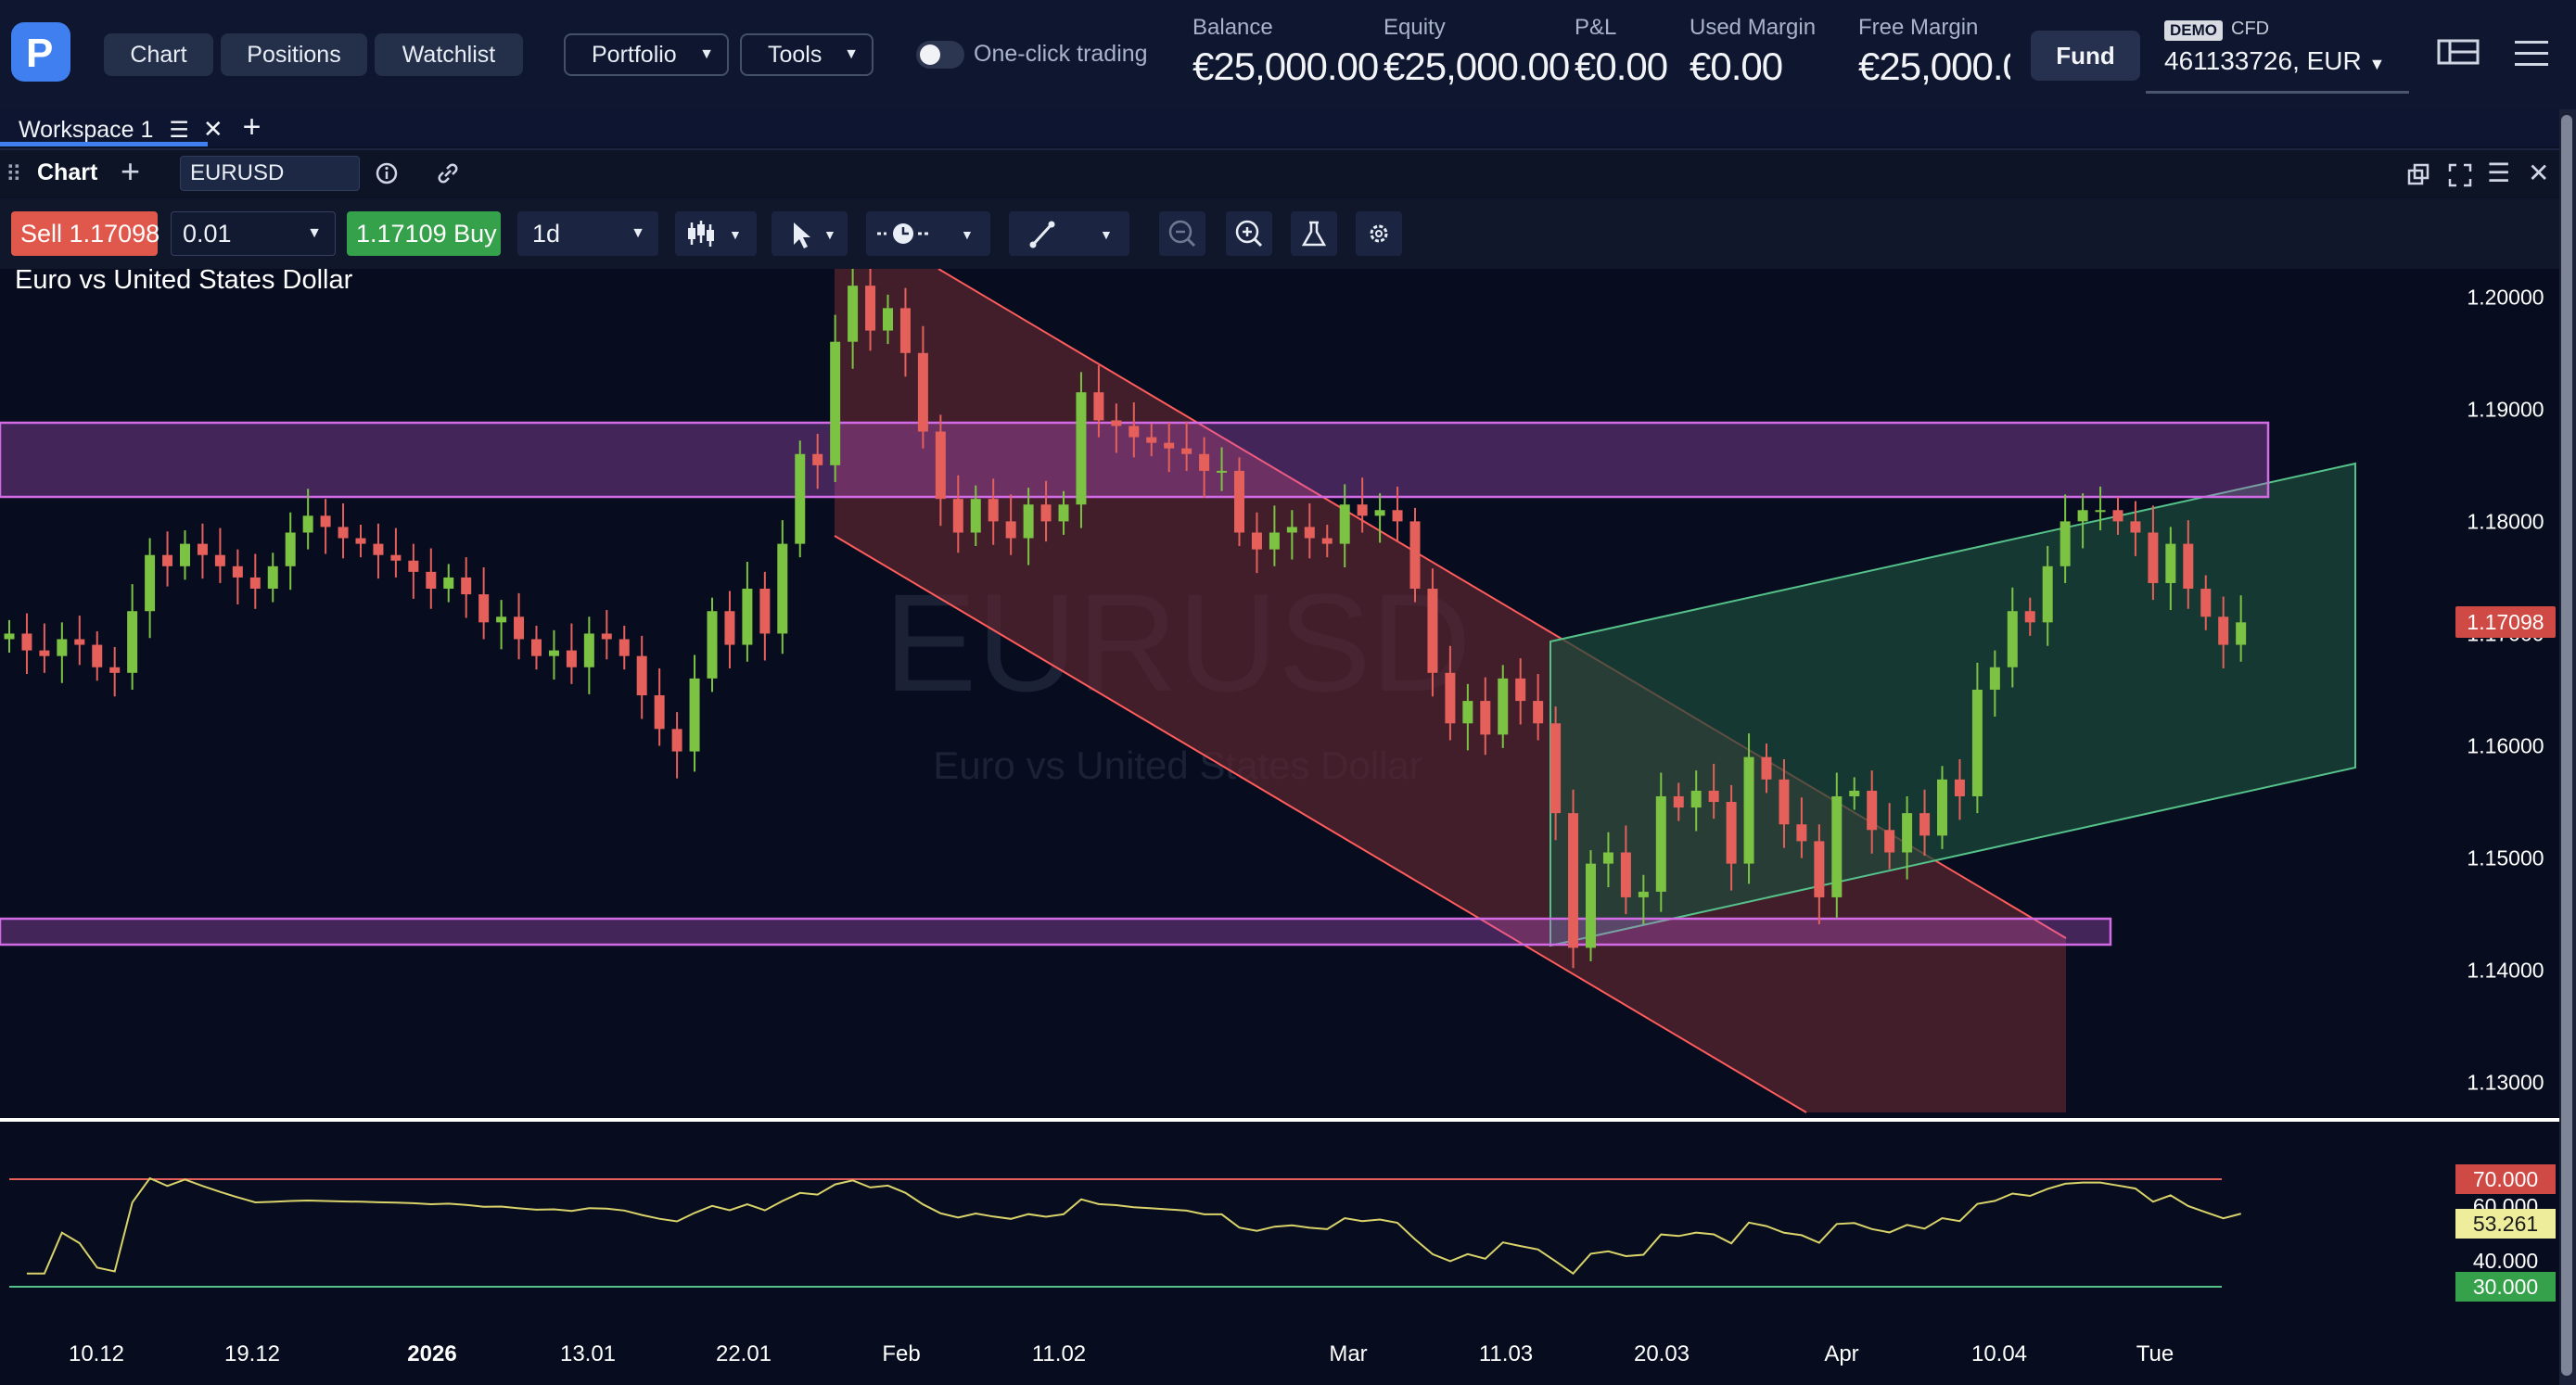  What do you see at coordinates (475, 234) in the screenshot?
I see `buy-label: Buy` at bounding box center [475, 234].